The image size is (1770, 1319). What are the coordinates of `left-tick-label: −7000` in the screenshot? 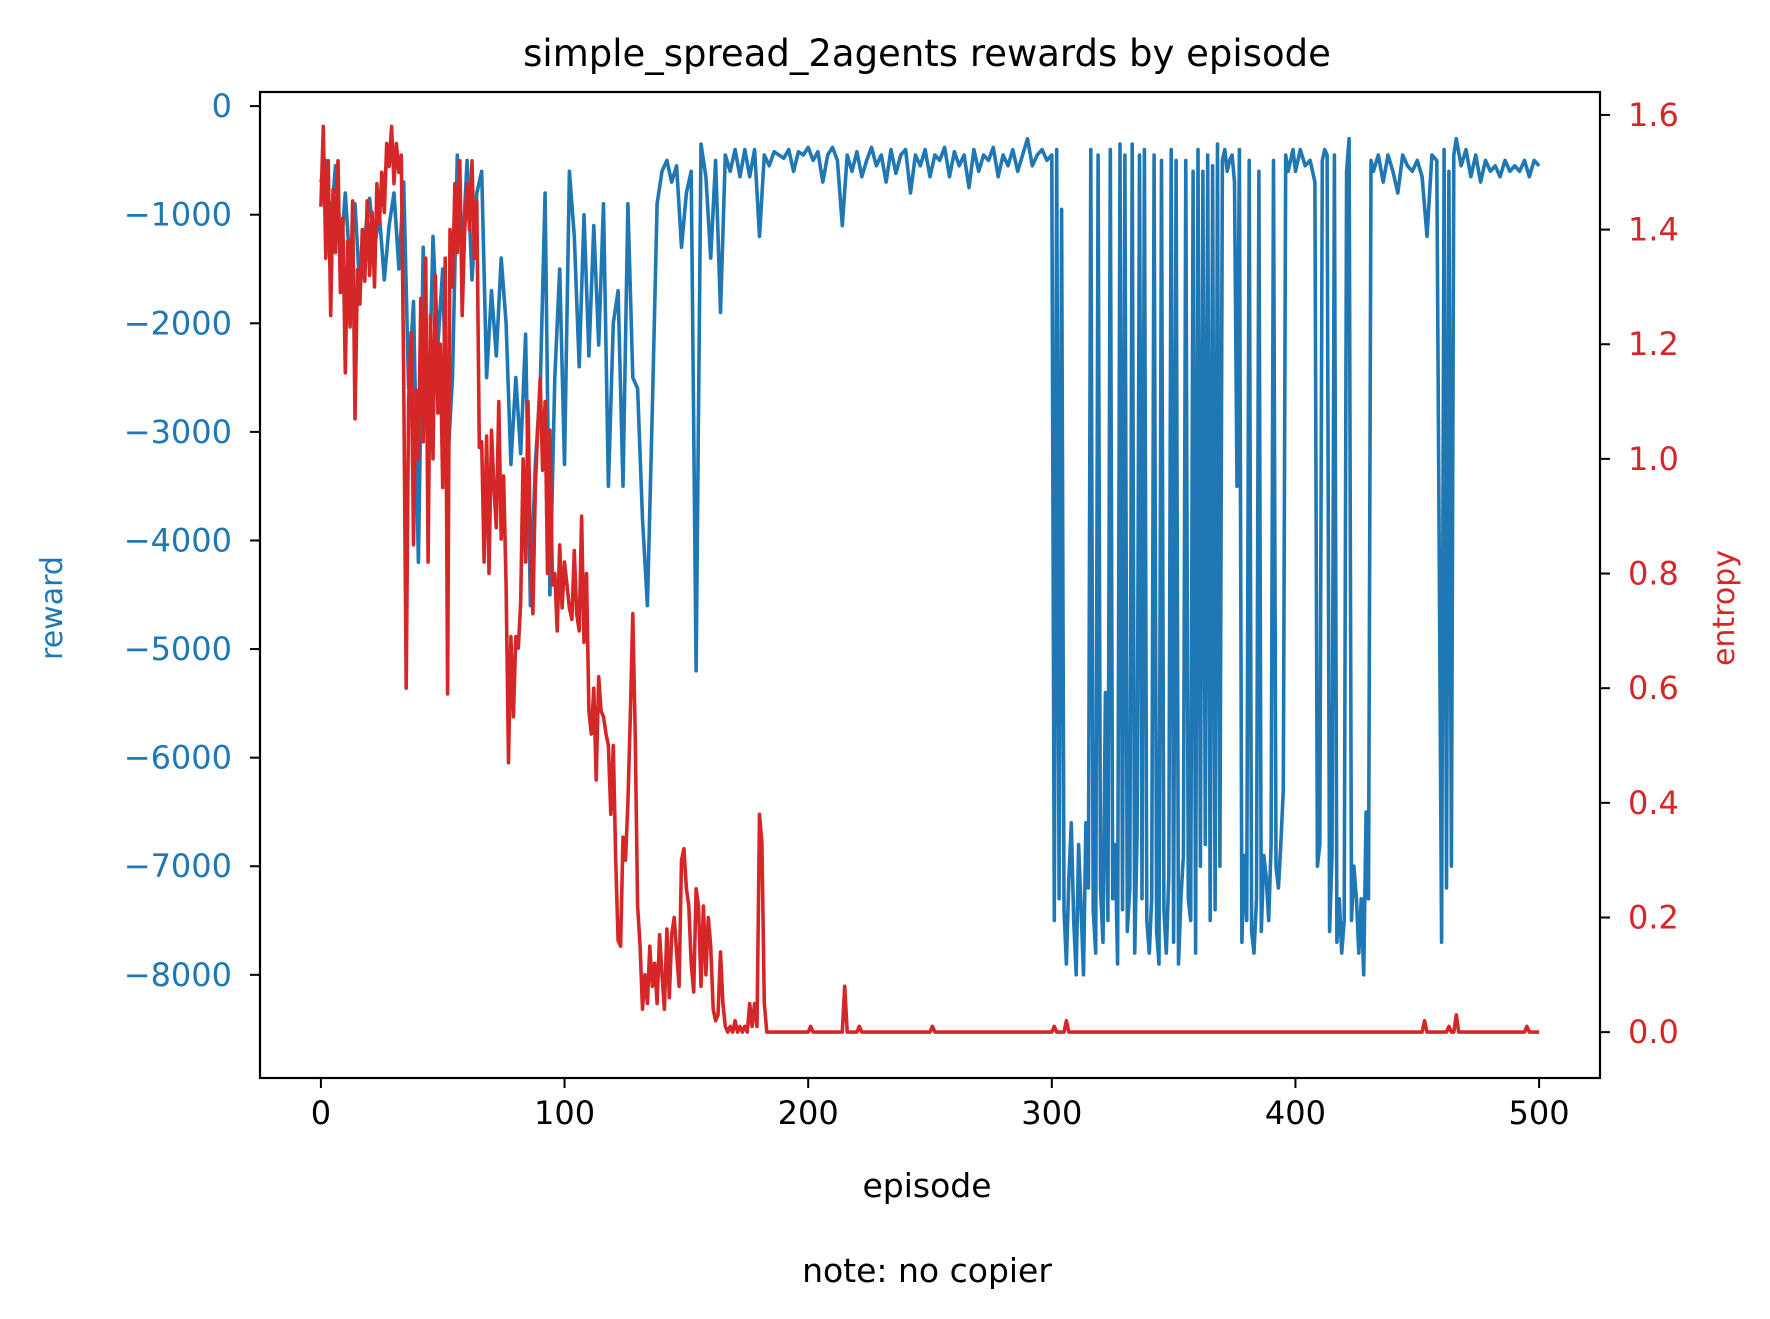 It's located at (178, 866).